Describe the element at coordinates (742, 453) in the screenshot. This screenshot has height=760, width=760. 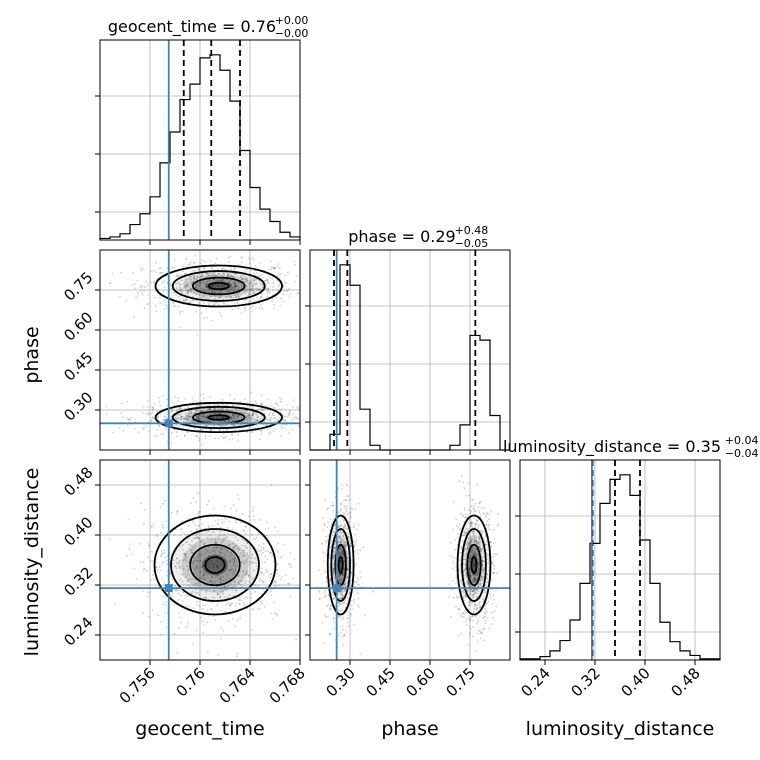
I see `hist-luminosity_distance-title-sub: −0.04` at that location.